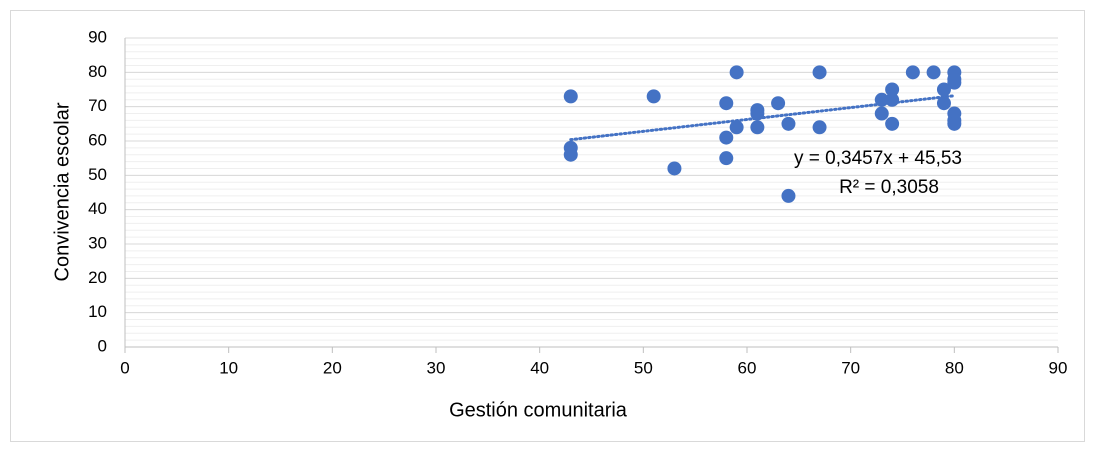 This screenshot has height=457, width=1095. I want to click on x-tick-label: 50, so click(643, 367).